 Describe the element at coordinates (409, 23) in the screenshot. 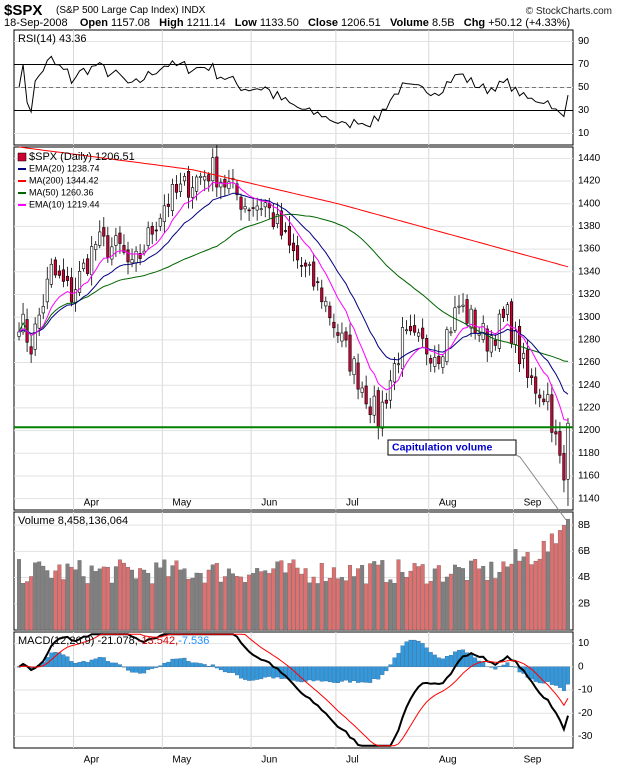

I see `volume-label: Volume` at that location.